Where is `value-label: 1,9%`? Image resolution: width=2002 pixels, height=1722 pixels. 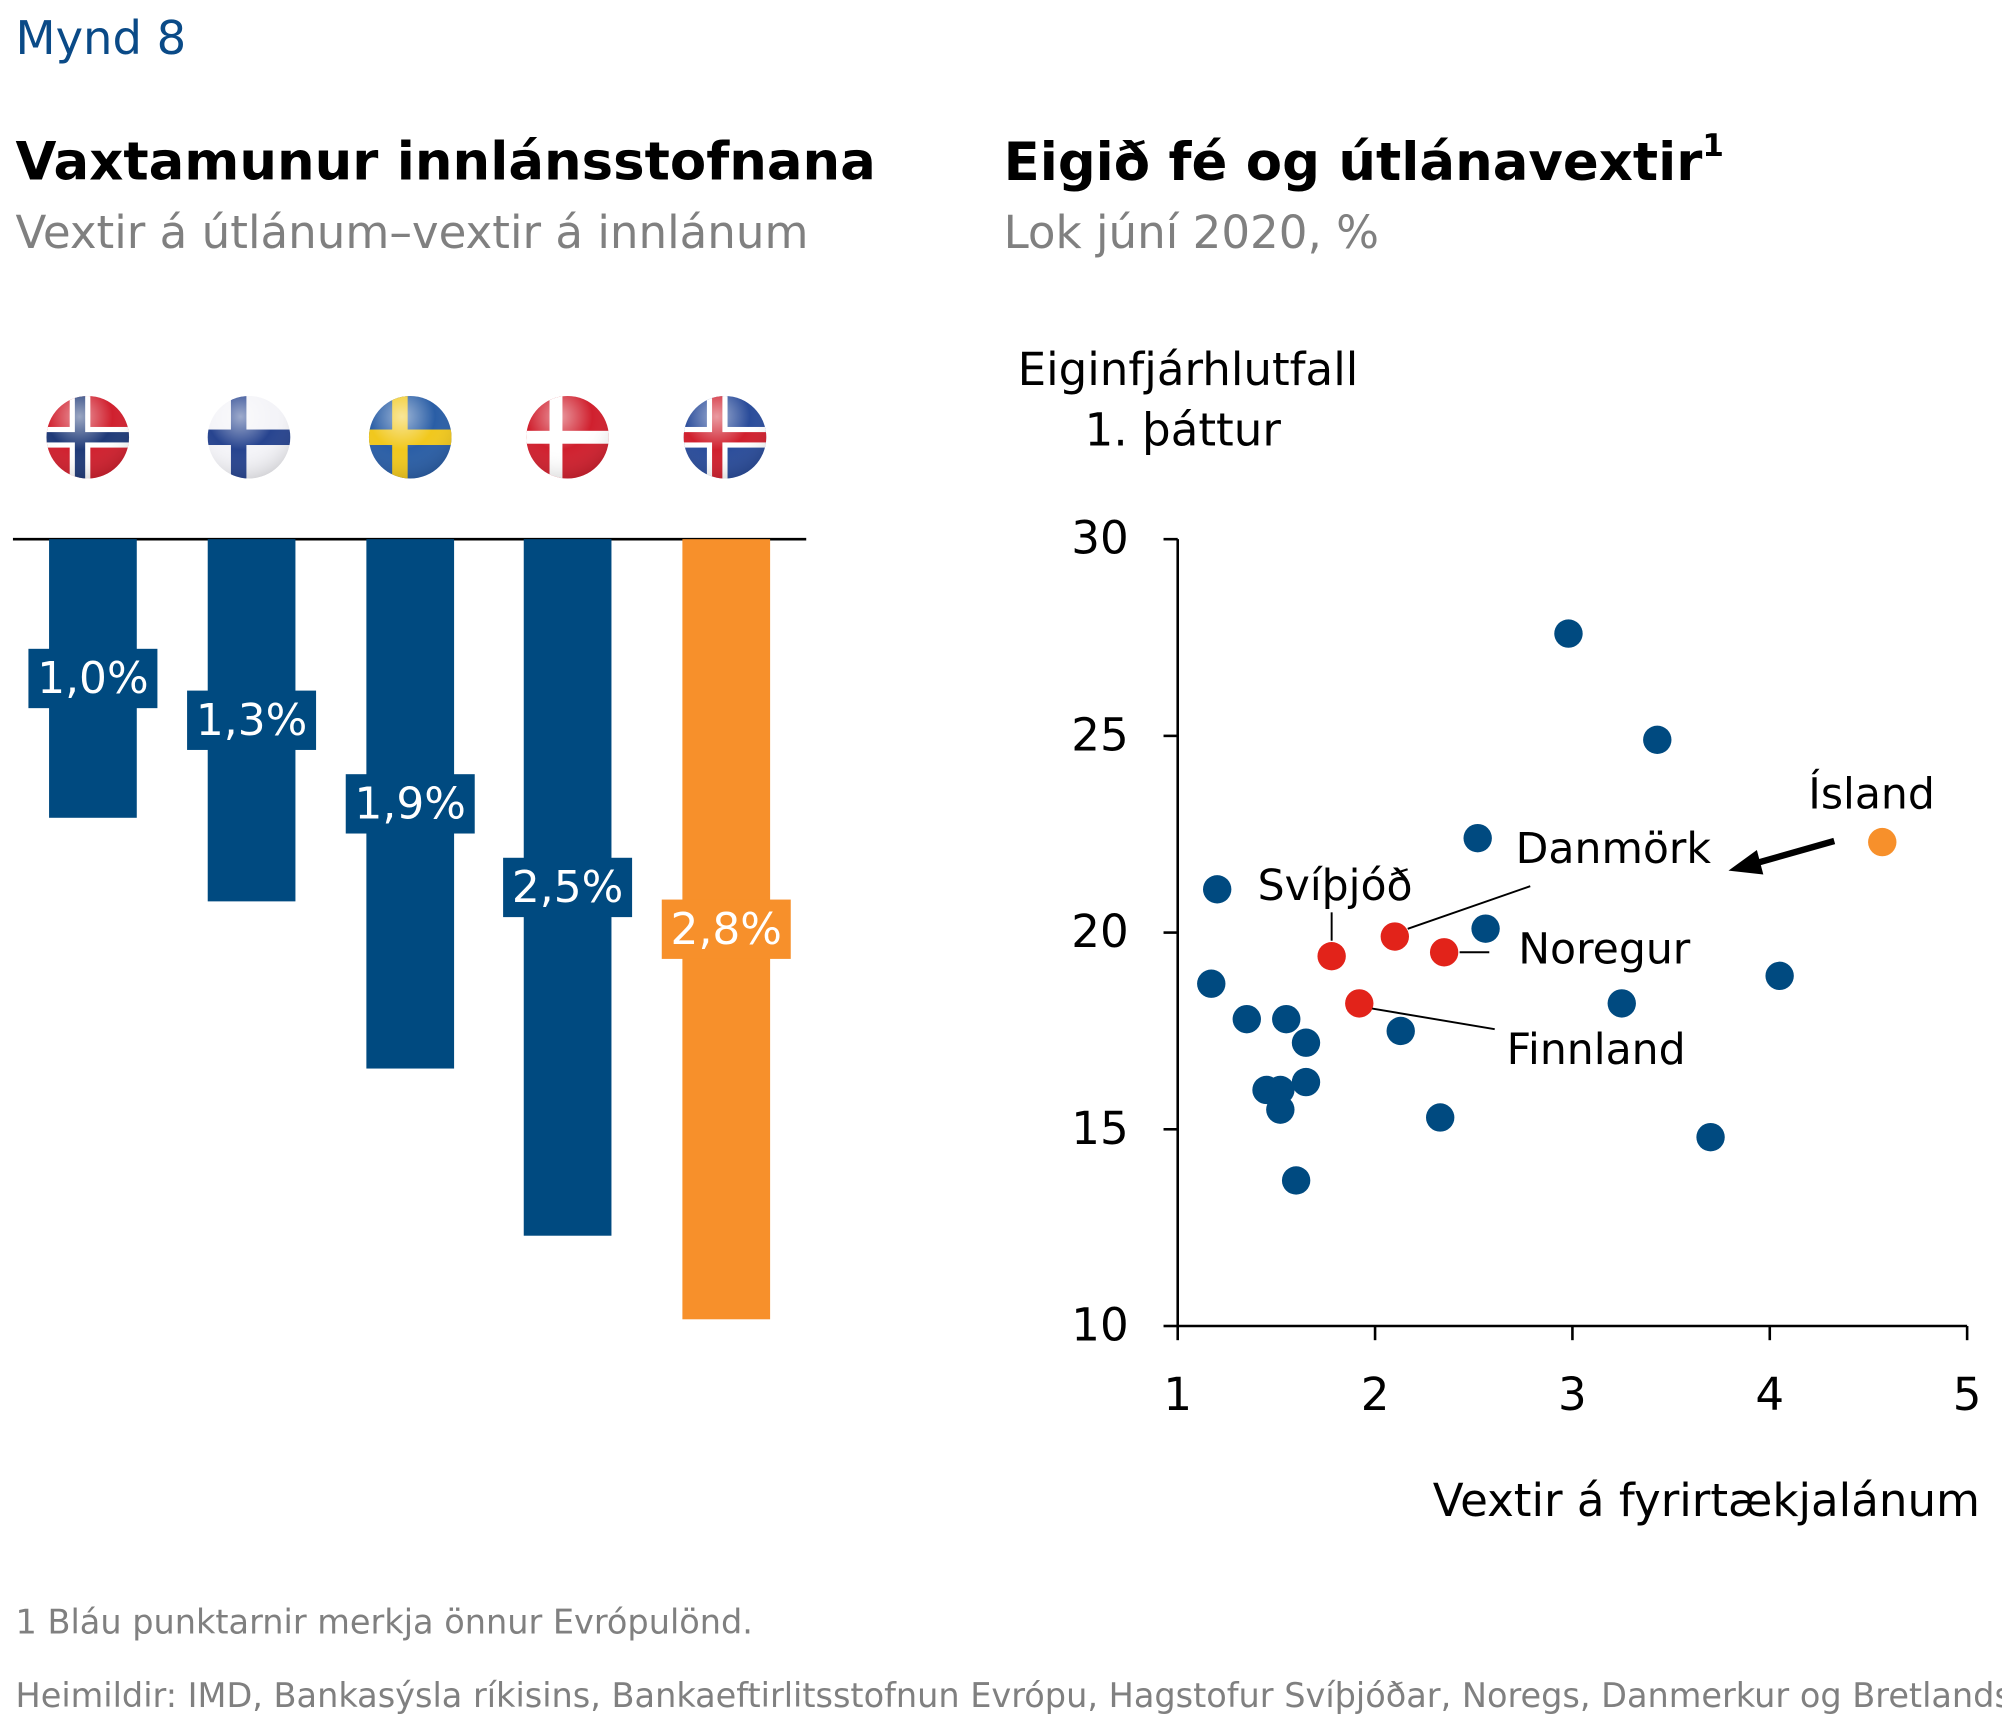 value-label: 1,9% is located at coordinates (410, 803).